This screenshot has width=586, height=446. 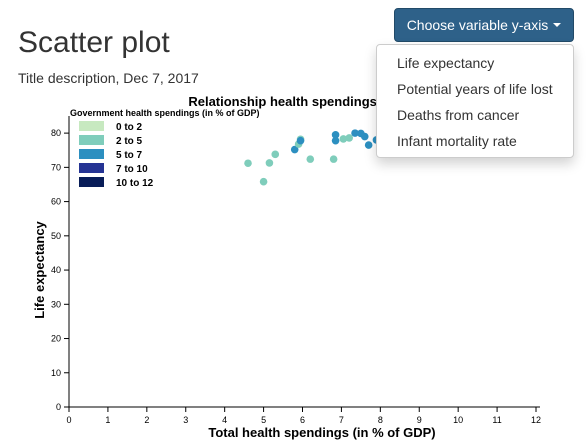 I want to click on x-tick-label: 6, so click(x=302, y=420).